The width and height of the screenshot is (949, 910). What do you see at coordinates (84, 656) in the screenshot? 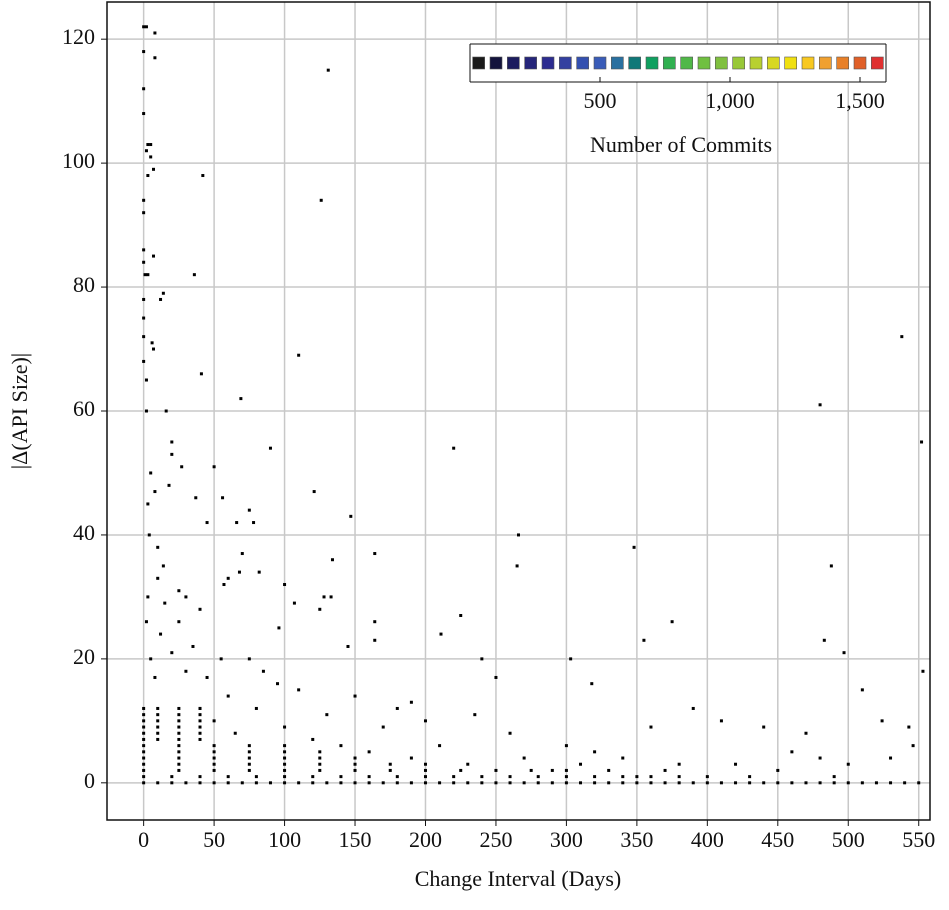
I see `y-tick-label: 20` at bounding box center [84, 656].